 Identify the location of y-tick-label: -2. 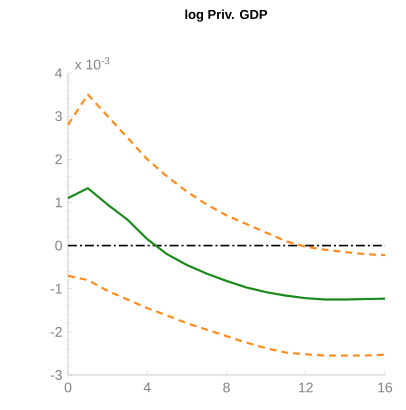
(56, 331).